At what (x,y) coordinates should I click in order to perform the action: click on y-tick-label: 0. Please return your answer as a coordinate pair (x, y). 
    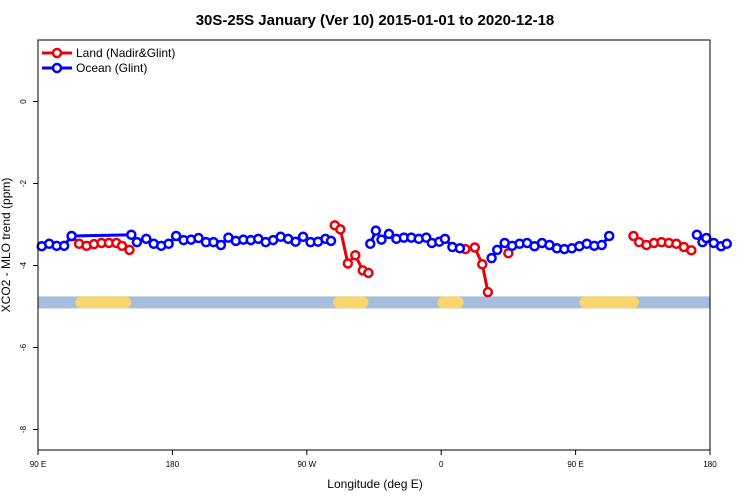
    Looking at the image, I should click on (23, 101).